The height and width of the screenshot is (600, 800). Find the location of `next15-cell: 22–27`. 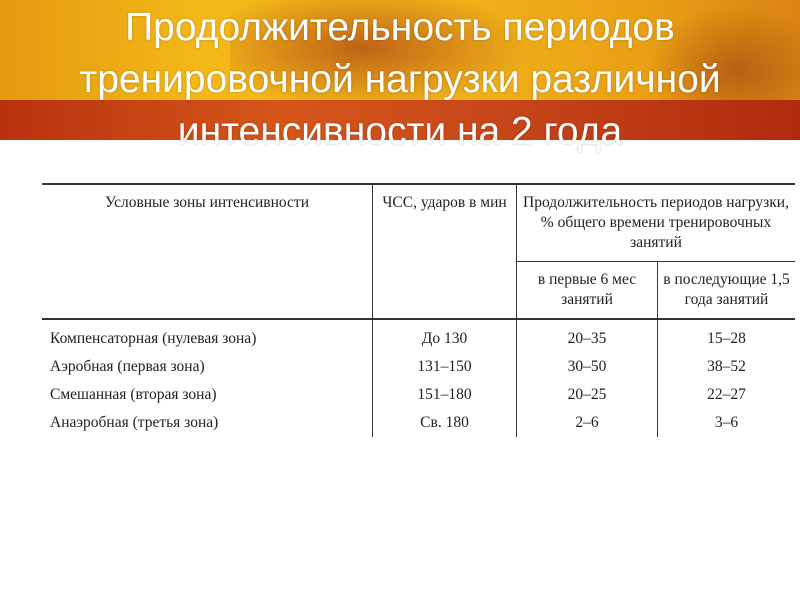

next15-cell: 22–27 is located at coordinates (726, 395).